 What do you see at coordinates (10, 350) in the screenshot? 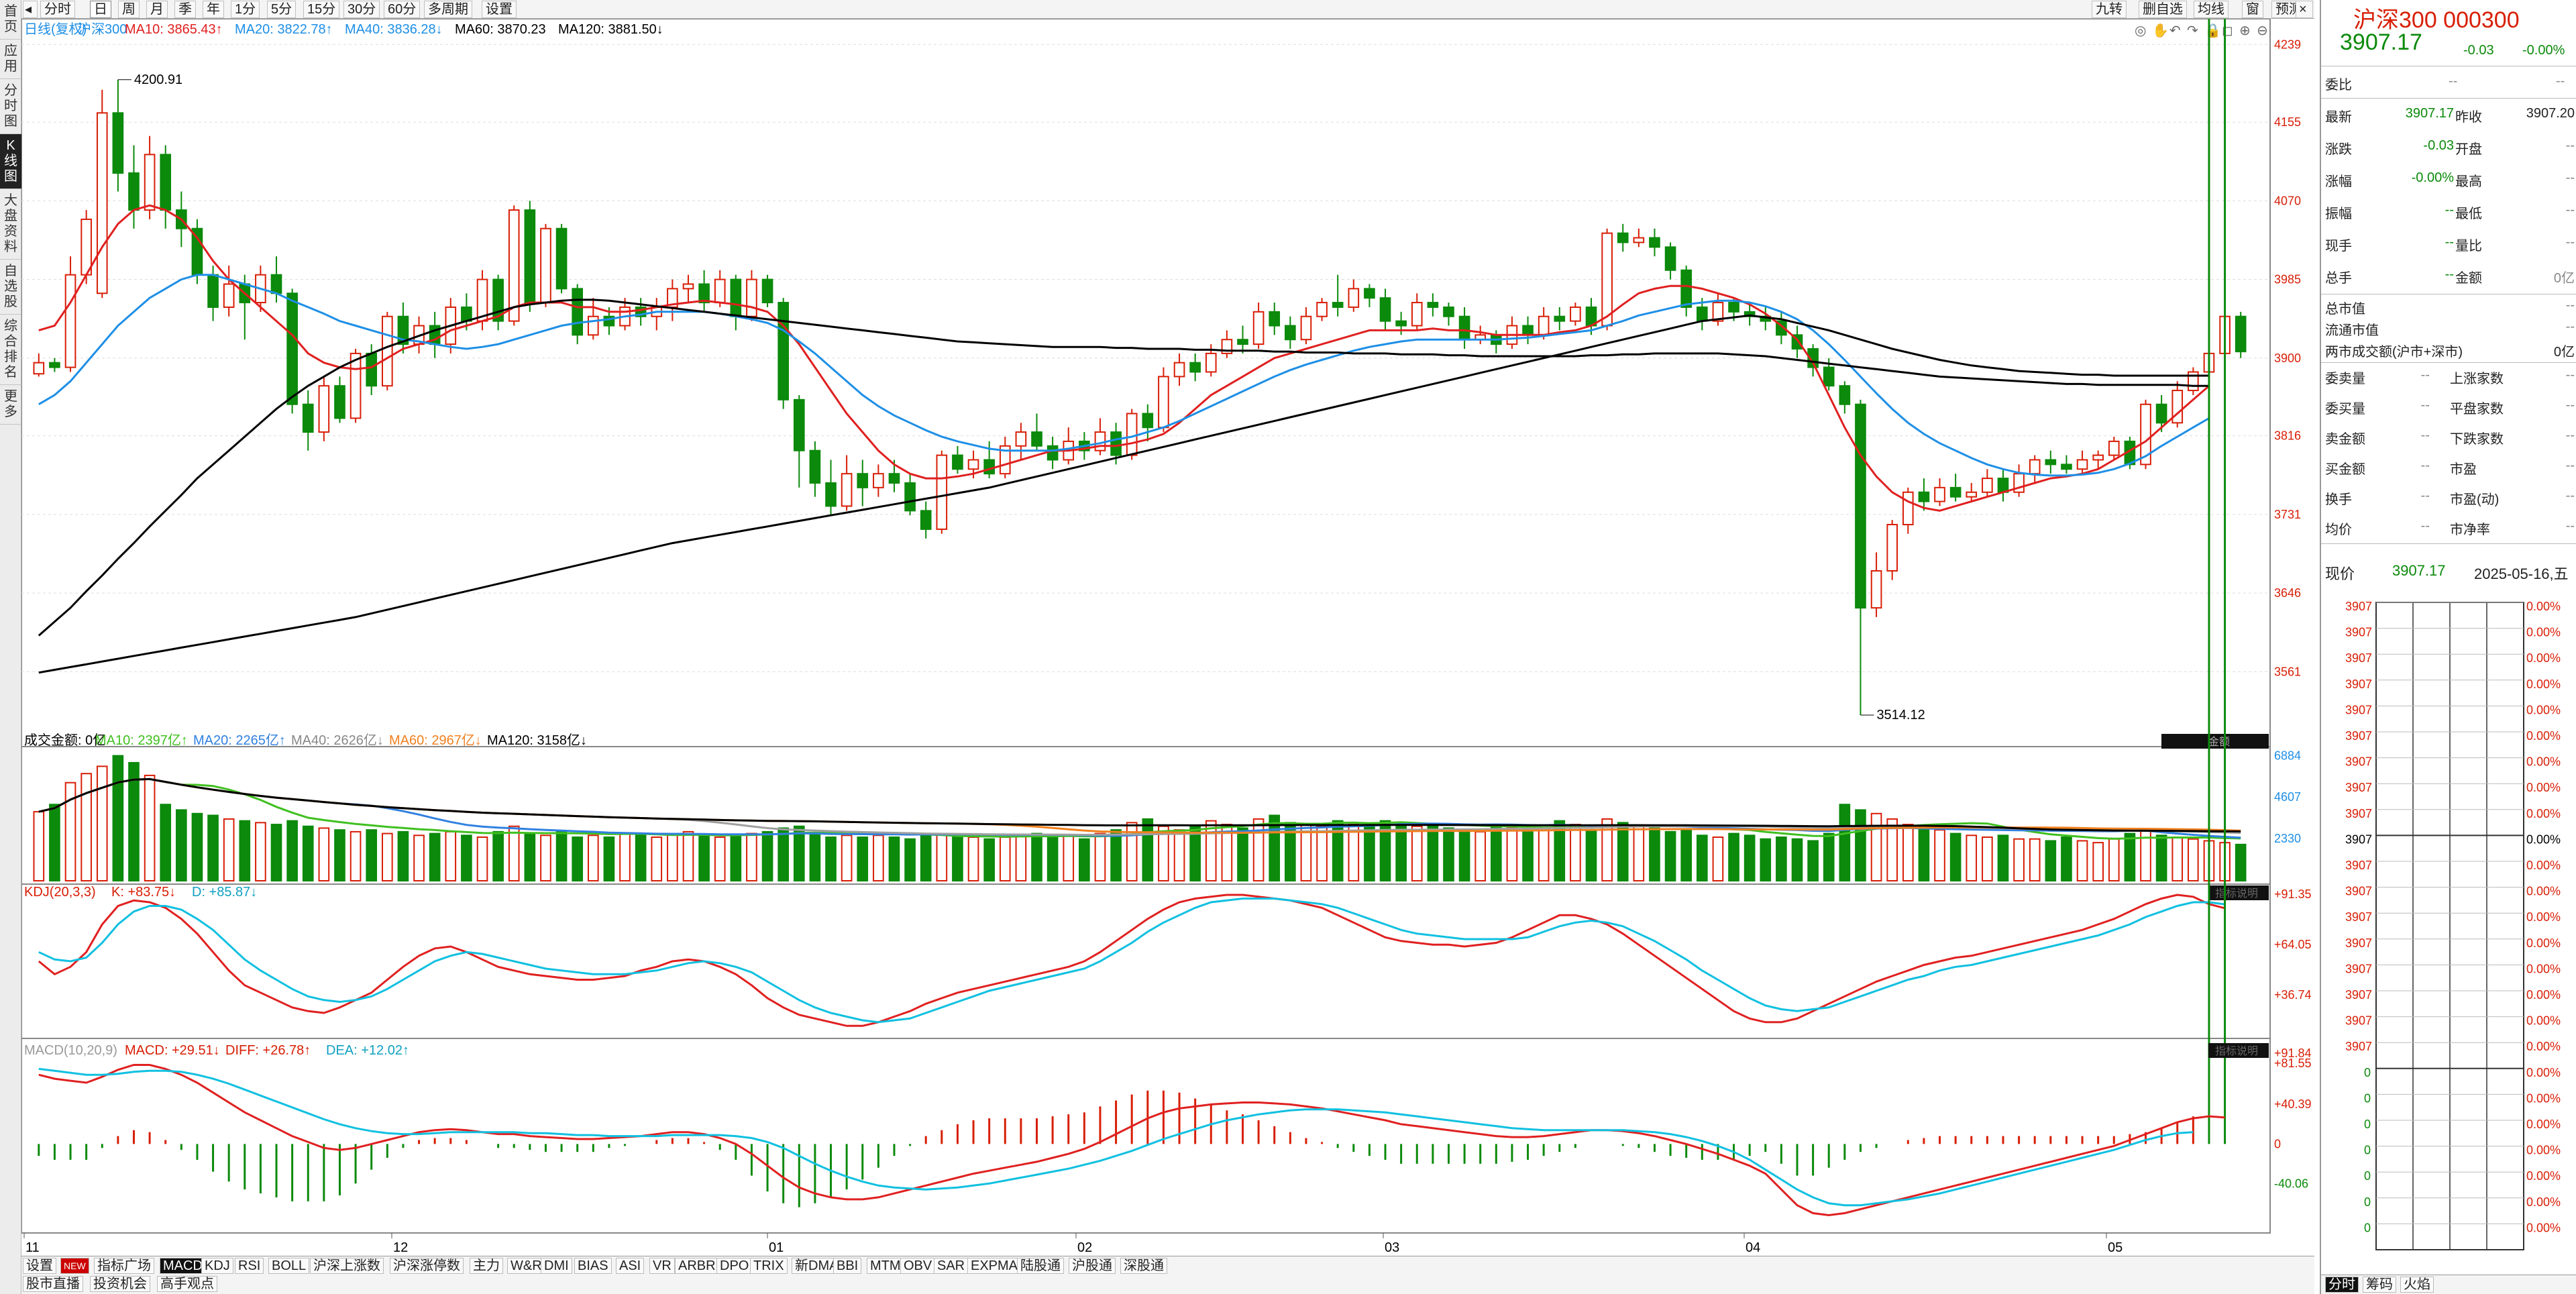
I see `left-nav-item: 综合排名` at bounding box center [10, 350].